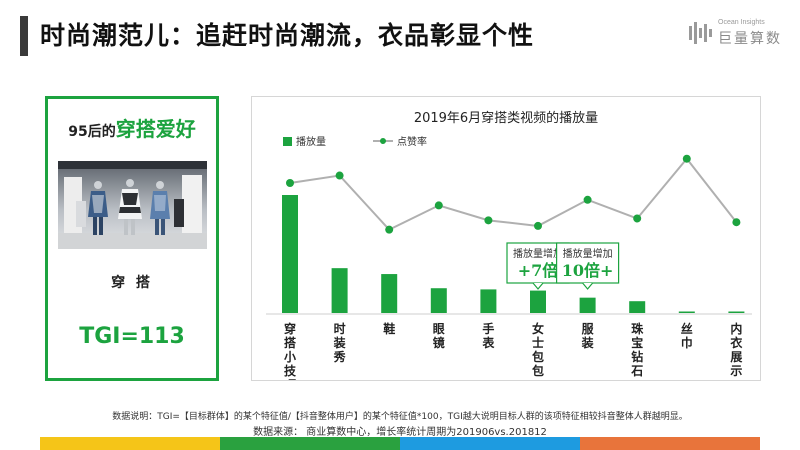  I want to click on bar-丝巾, so click(686, 312).